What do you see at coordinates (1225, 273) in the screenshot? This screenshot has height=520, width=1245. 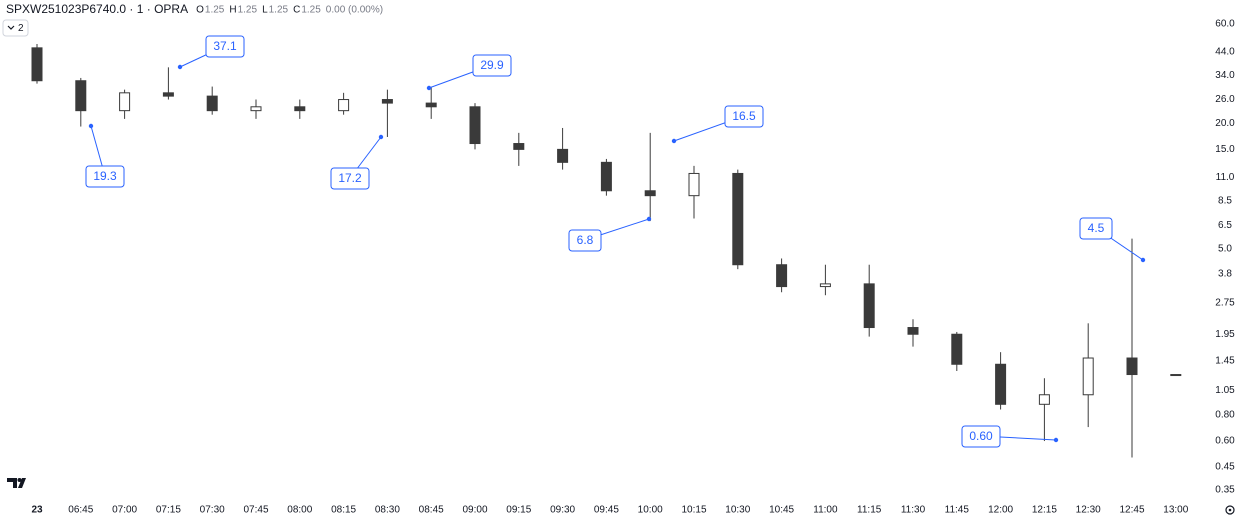 I see `y-tick-label: 3.8` at bounding box center [1225, 273].